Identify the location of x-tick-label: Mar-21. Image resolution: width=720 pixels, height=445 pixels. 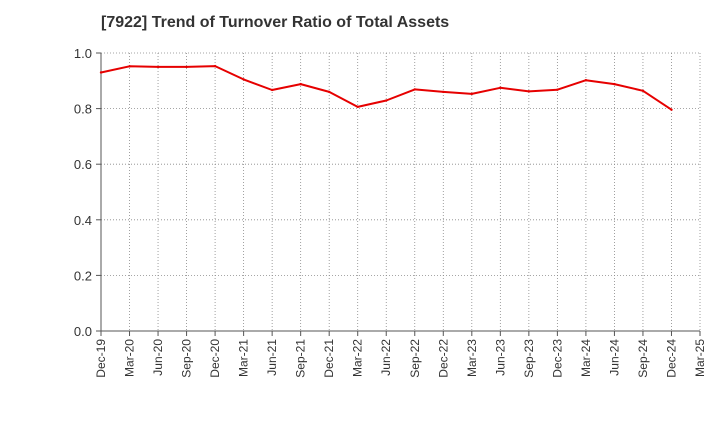
(244, 358).